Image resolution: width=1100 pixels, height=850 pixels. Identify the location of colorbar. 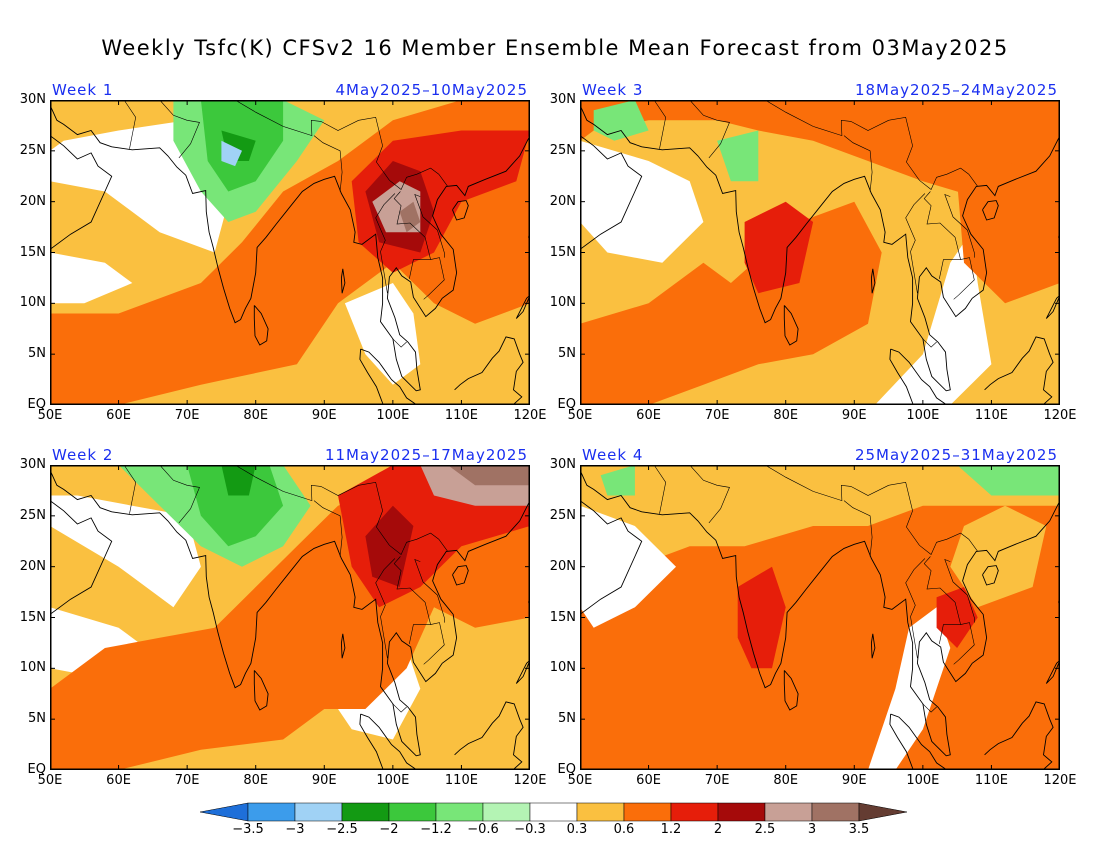
(557, 812).